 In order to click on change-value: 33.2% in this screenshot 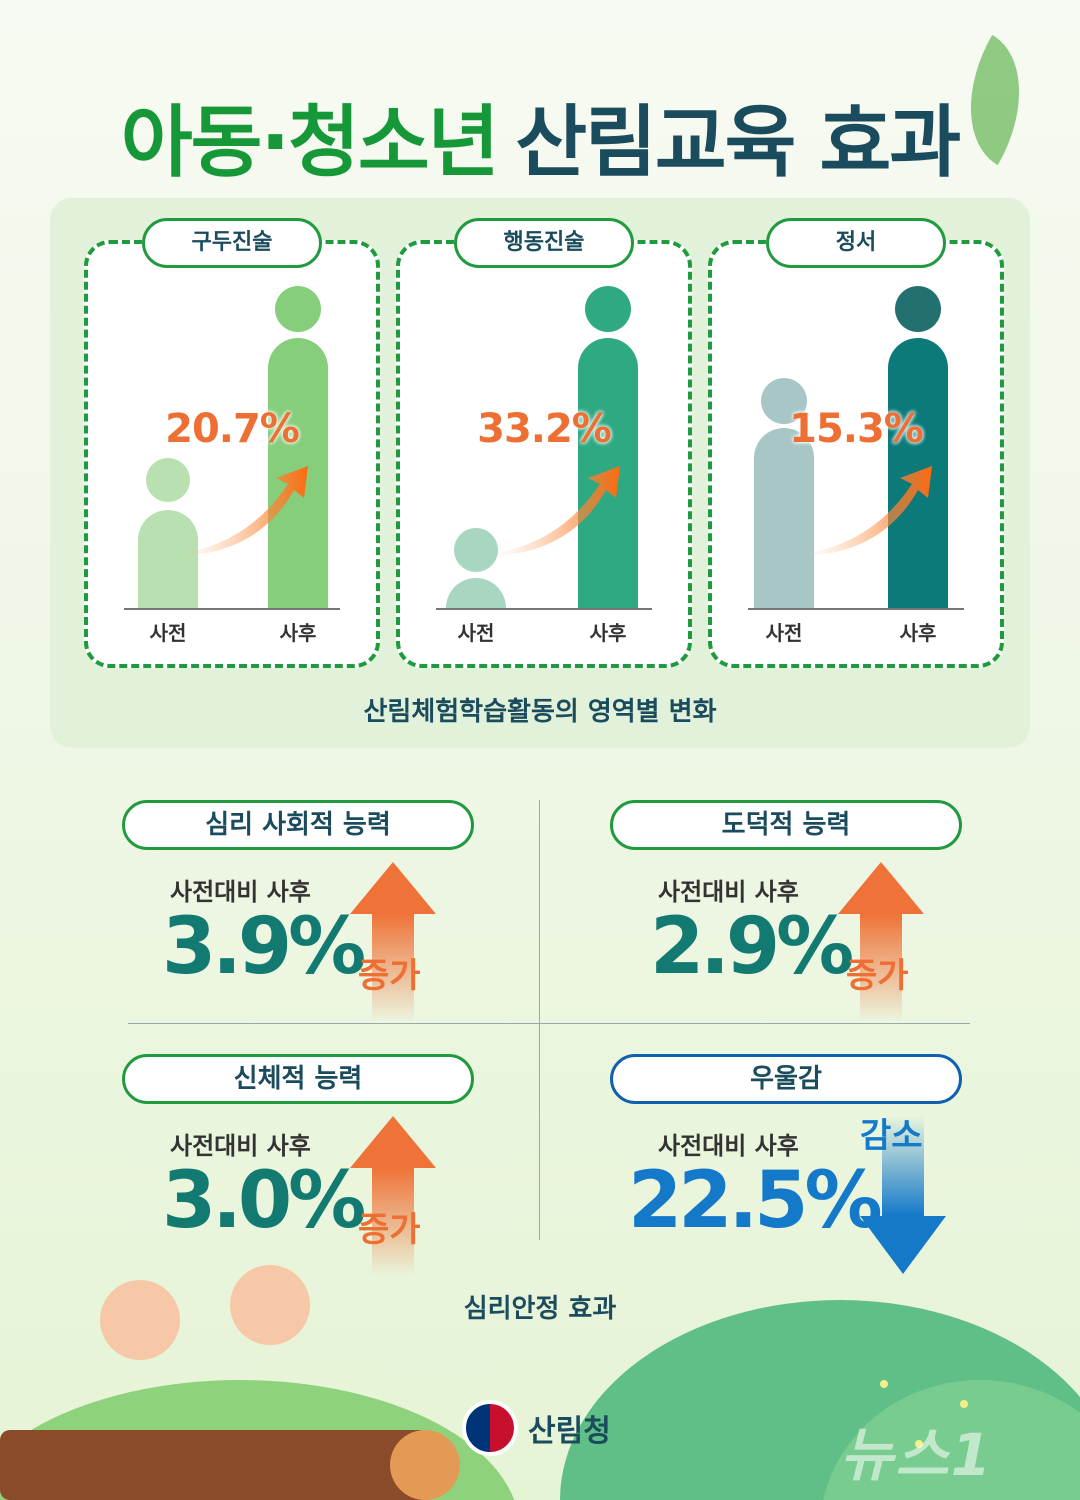, I will do `click(544, 429)`.